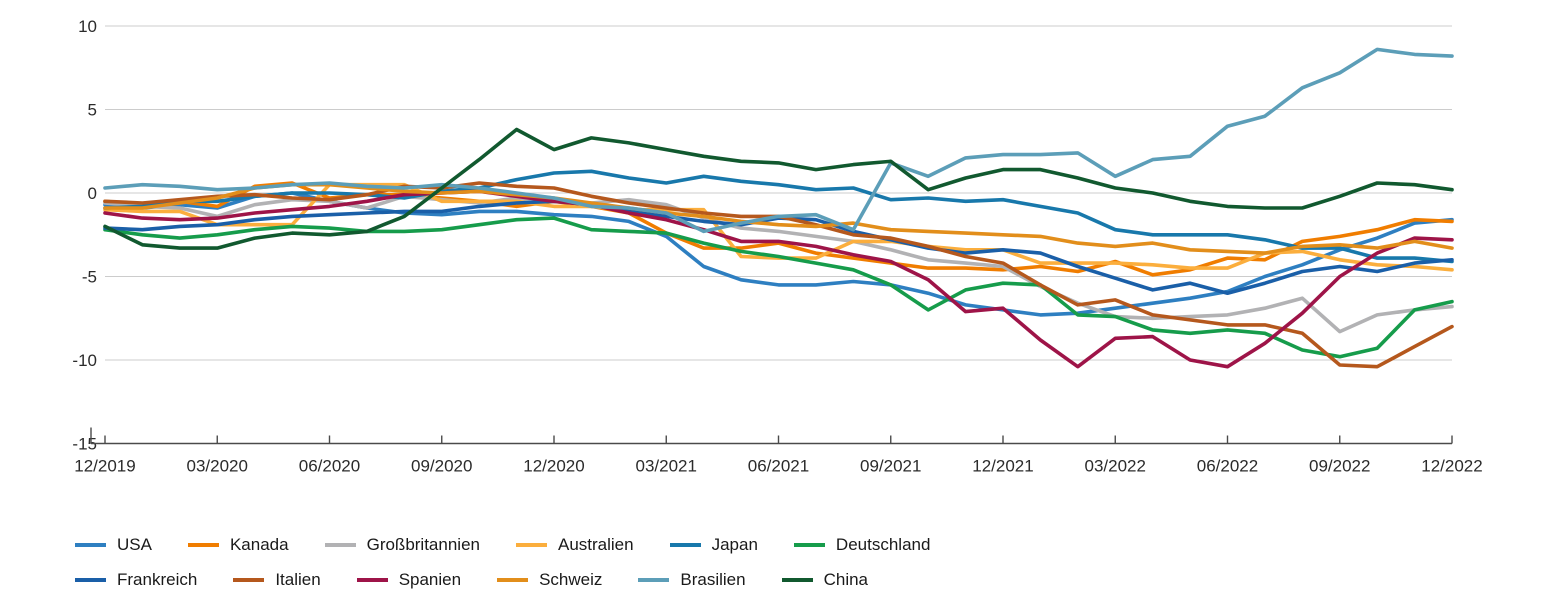 This screenshot has height=615, width=1553. Describe the element at coordinates (734, 544) in the screenshot. I see `legend-label: Japan` at that location.